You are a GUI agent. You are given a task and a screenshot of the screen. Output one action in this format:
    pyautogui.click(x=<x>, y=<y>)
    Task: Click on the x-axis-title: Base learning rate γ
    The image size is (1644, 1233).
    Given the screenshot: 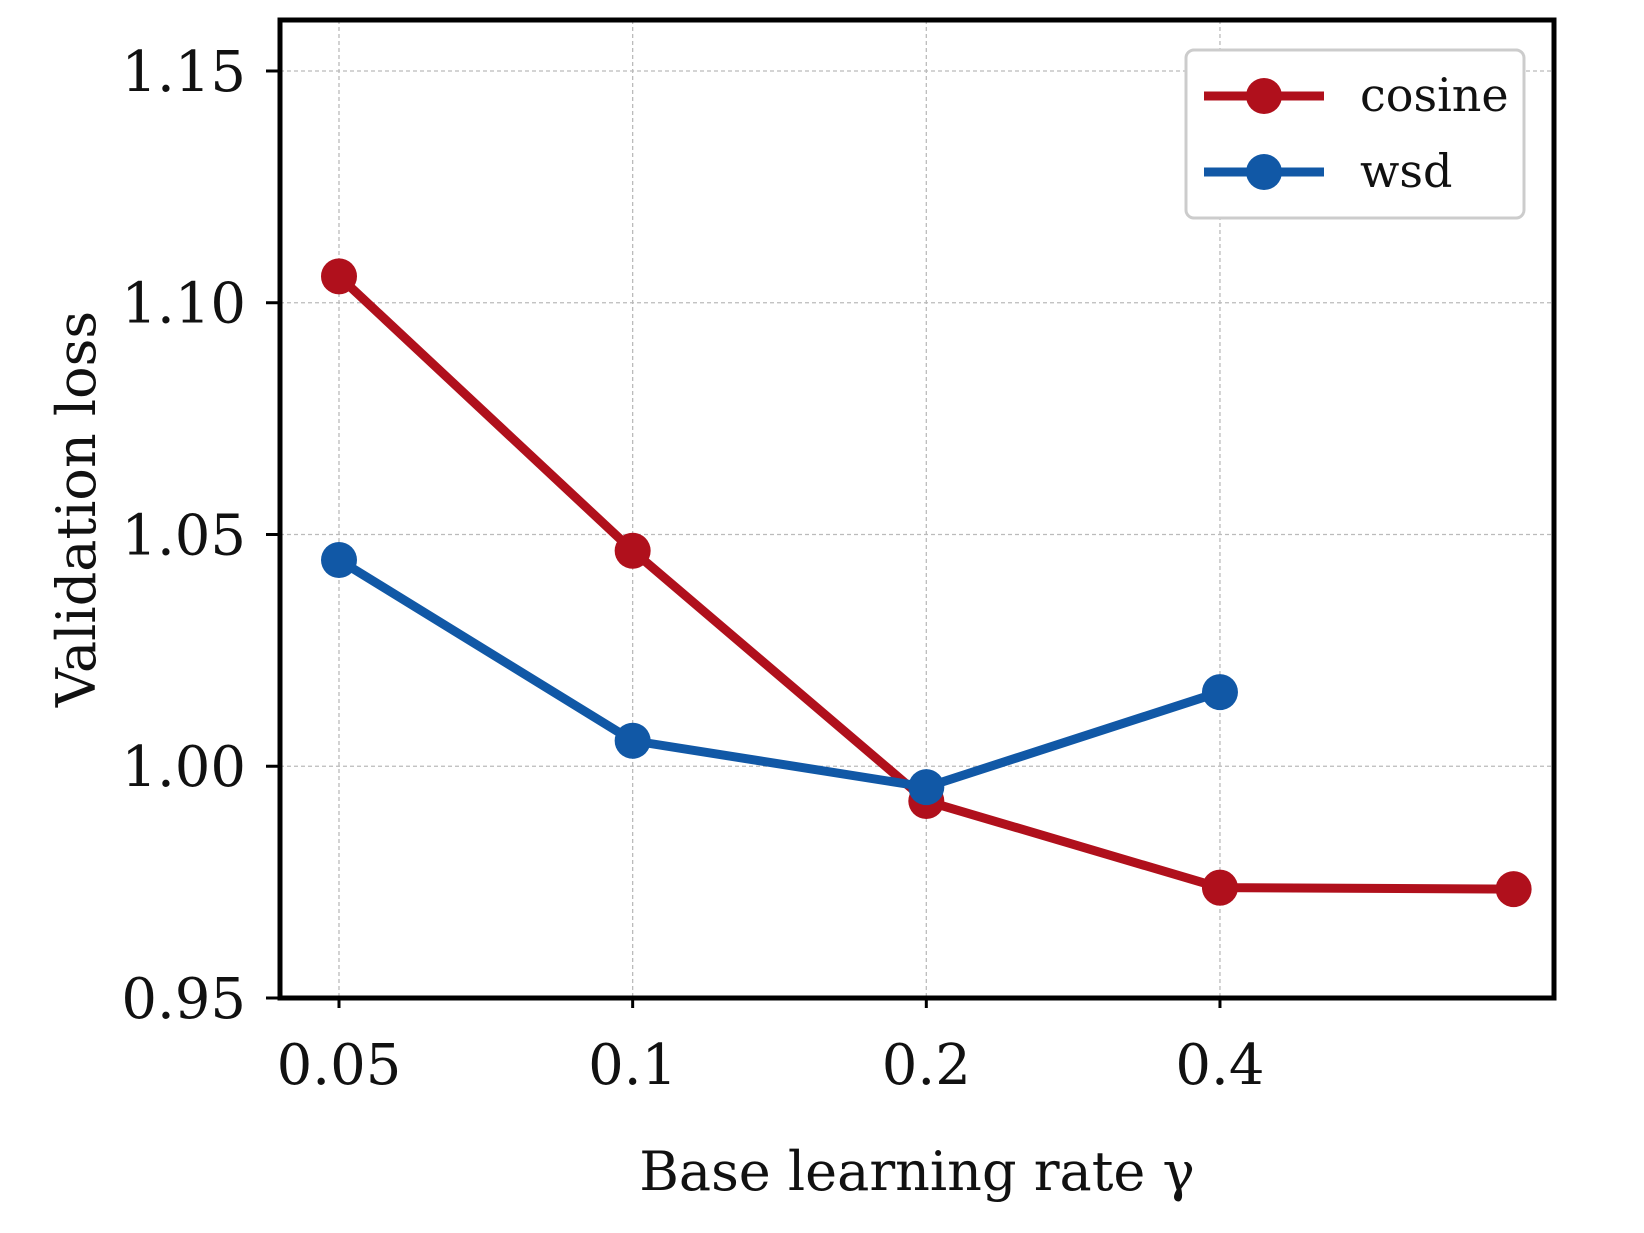 What is the action you would take?
    pyautogui.click(x=917, y=1171)
    